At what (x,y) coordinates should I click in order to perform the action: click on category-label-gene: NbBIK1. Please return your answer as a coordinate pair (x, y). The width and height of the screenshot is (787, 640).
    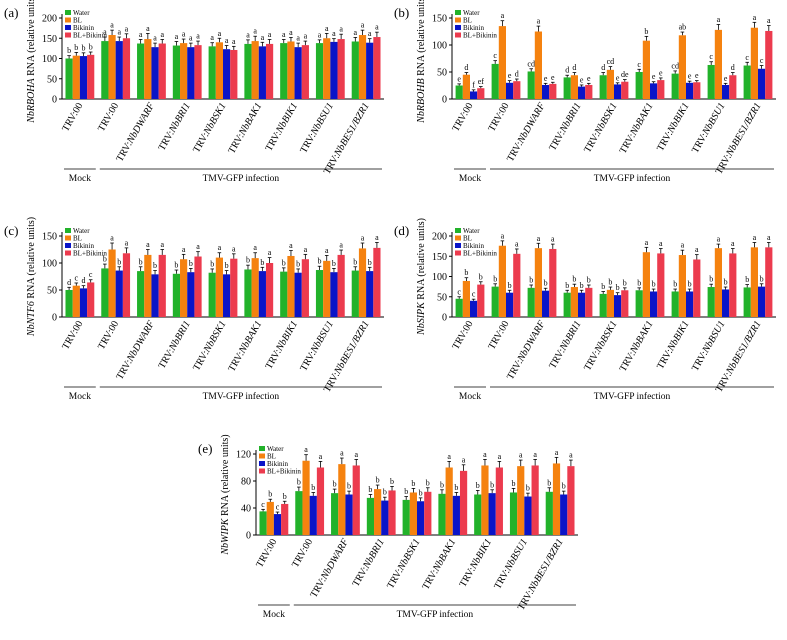
    Looking at the image, I should click on (678, 118).